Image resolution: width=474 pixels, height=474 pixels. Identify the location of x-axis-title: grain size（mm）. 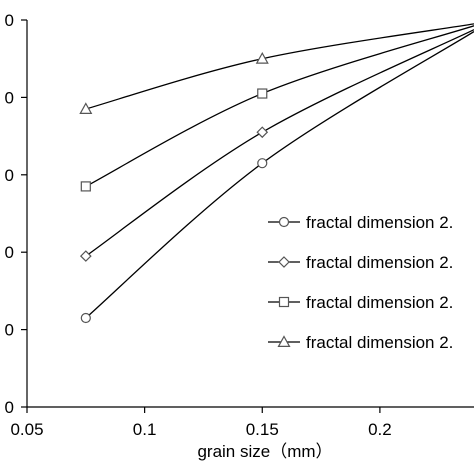
(264, 451).